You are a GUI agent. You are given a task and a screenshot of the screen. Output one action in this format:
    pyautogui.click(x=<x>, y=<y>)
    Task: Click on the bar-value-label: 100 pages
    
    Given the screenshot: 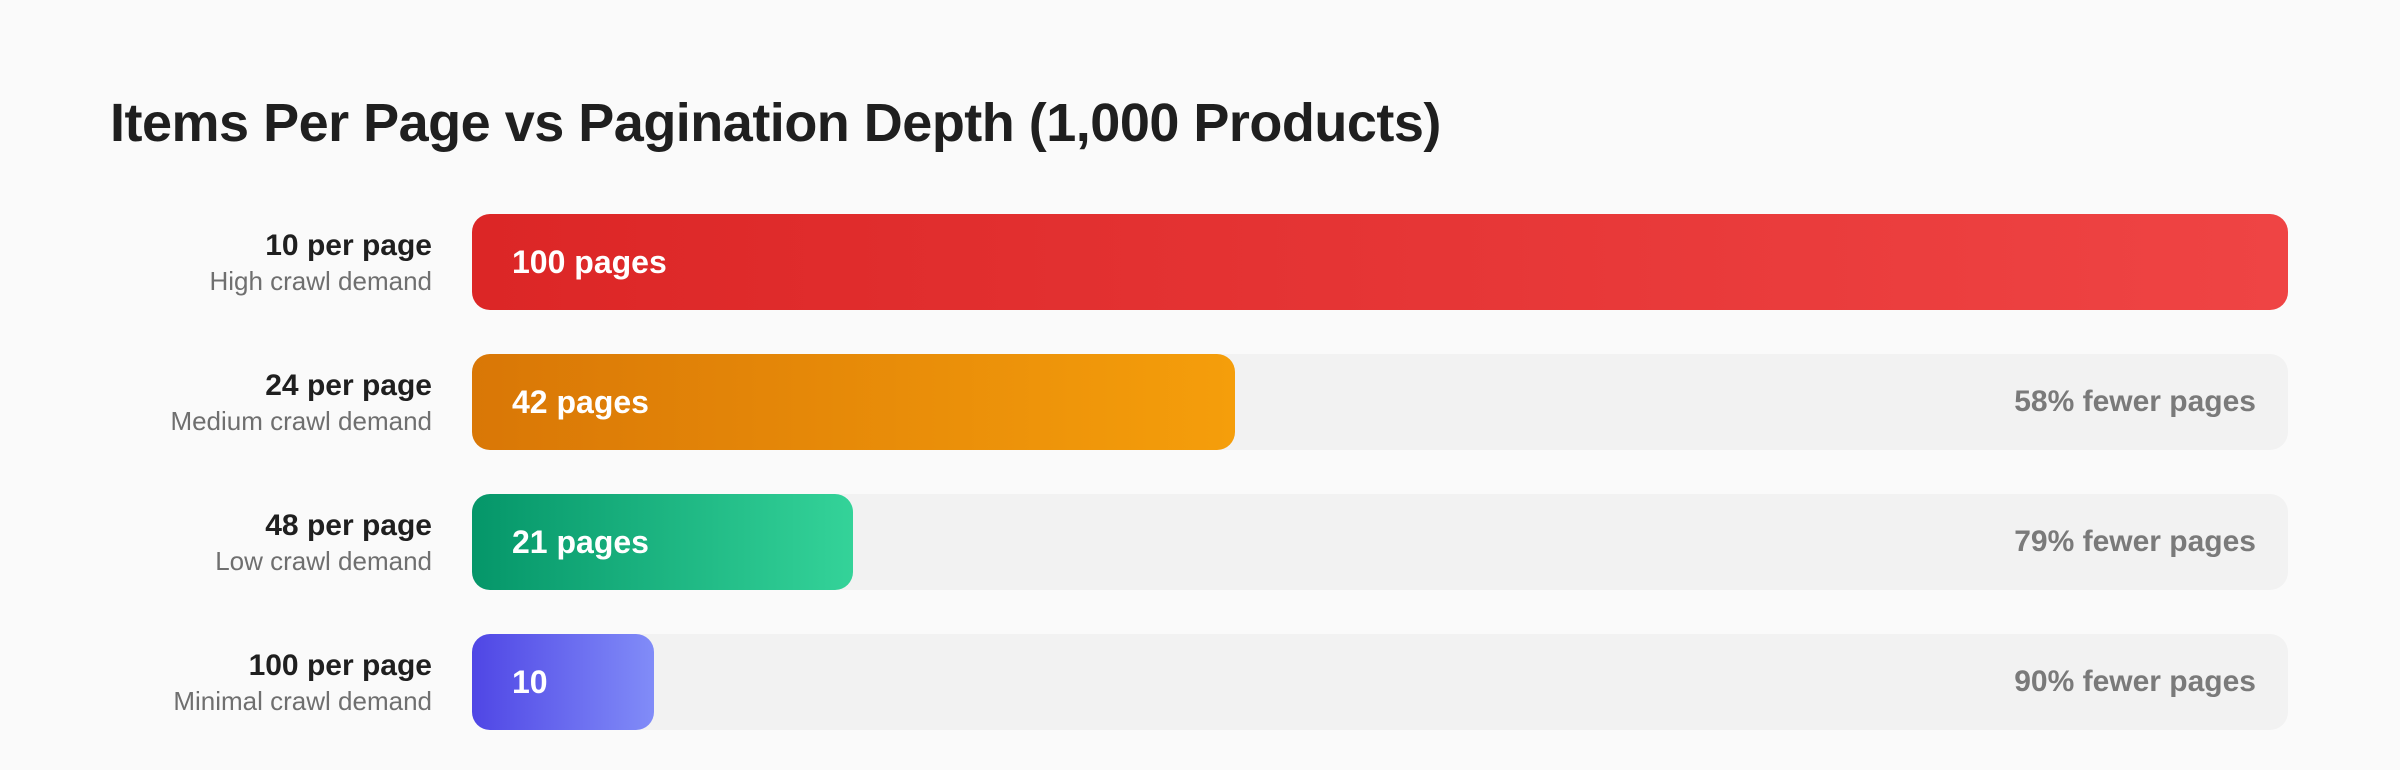 What is the action you would take?
    pyautogui.click(x=589, y=262)
    